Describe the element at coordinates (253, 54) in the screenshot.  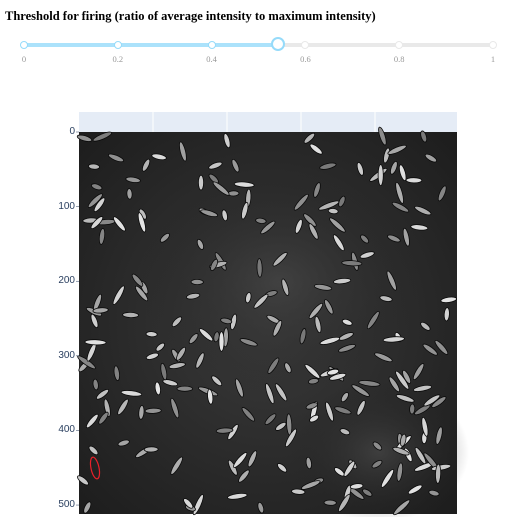
I see `threshold-slider: 0 0.2 0.4 0.6 0.8 1` at that location.